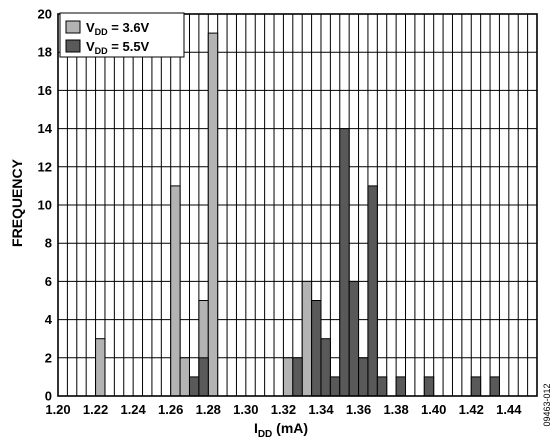 The width and height of the screenshot is (556, 443). Describe the element at coordinates (133, 409) in the screenshot. I see `x-tick-label: 1.24` at that location.